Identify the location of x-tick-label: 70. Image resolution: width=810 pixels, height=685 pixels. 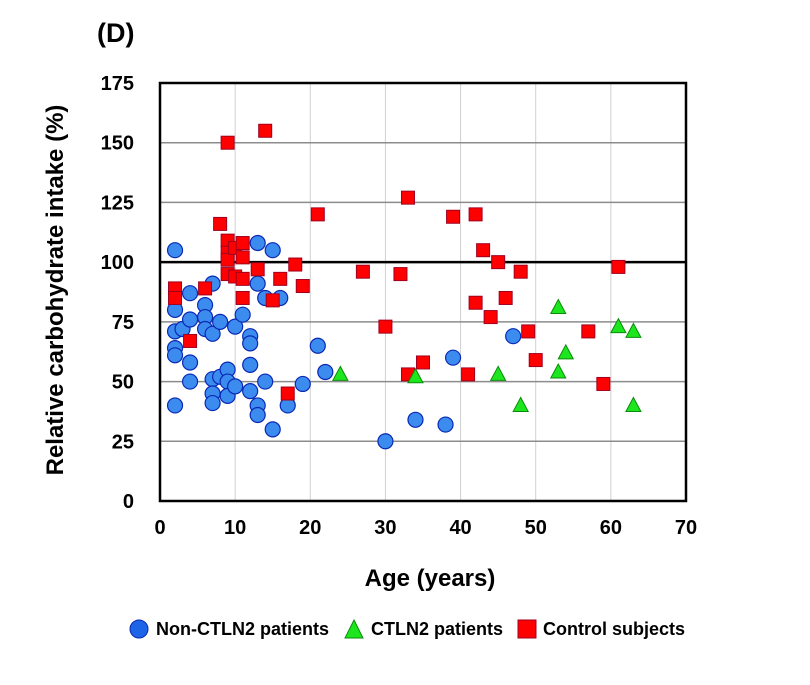
(686, 528).